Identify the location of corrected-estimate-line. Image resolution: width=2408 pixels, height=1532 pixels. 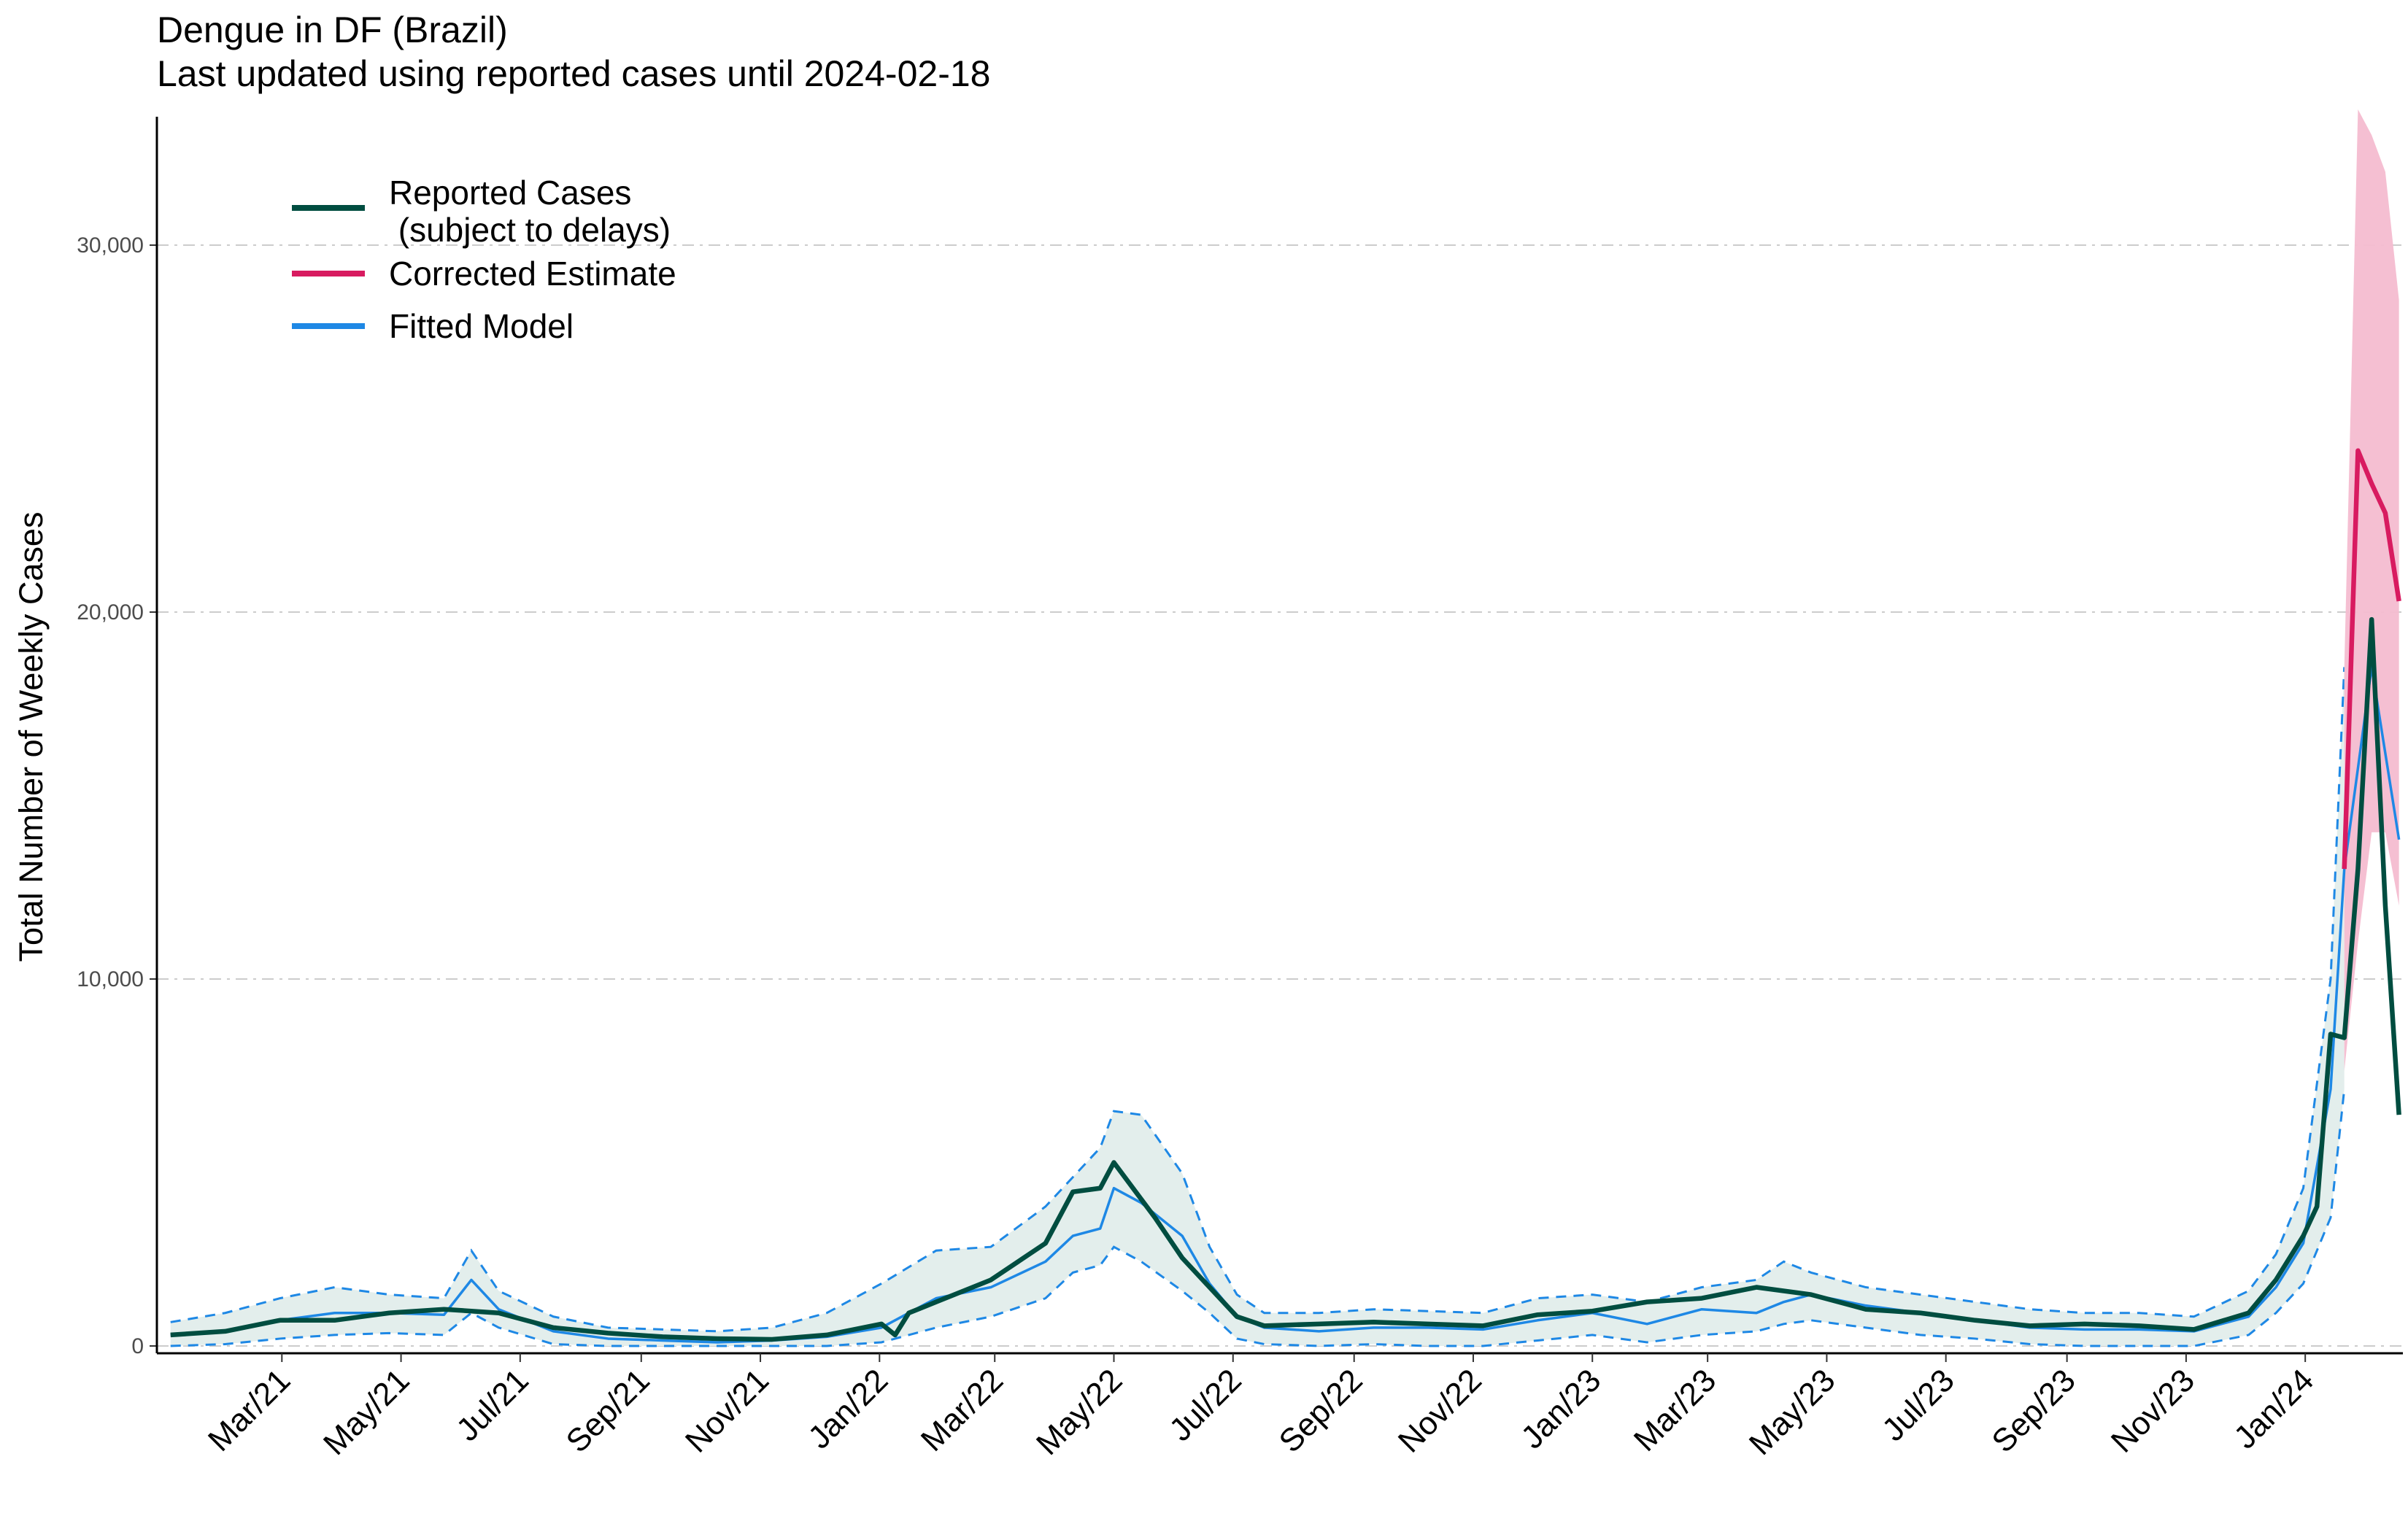
(2371, 659).